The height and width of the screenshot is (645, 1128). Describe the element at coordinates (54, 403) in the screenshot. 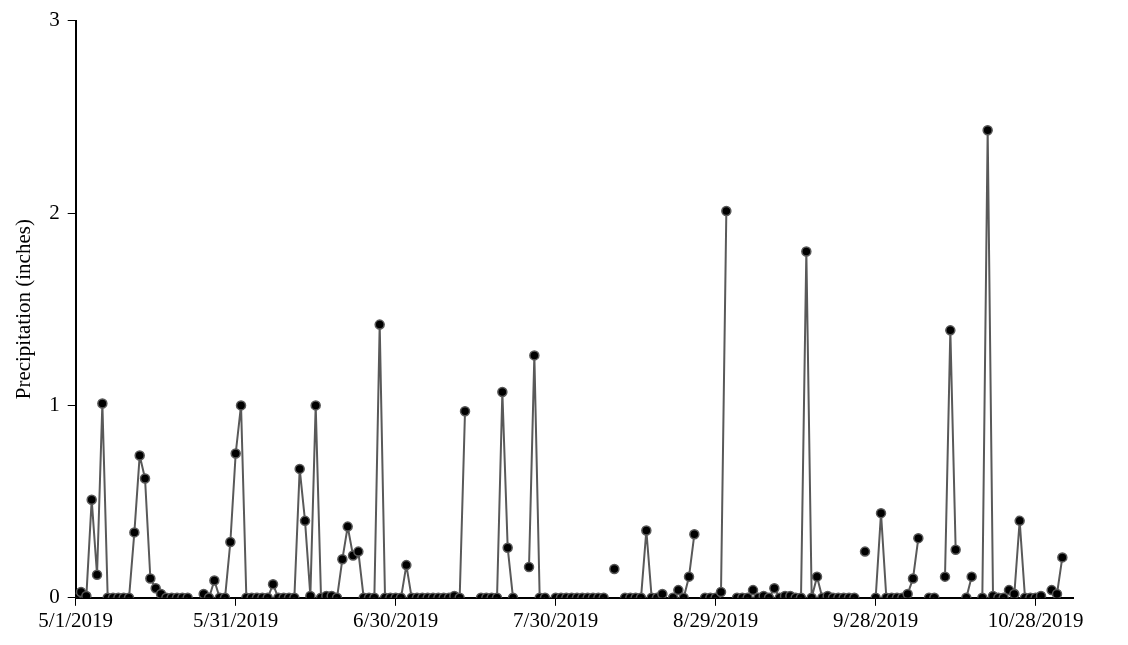

I see `y-tick-label: 1` at that location.